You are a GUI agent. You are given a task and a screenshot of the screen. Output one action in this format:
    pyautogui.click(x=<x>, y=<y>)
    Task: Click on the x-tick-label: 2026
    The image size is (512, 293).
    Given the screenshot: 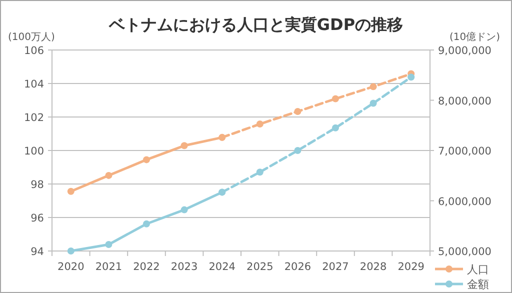 What is the action you would take?
    pyautogui.click(x=298, y=267)
    